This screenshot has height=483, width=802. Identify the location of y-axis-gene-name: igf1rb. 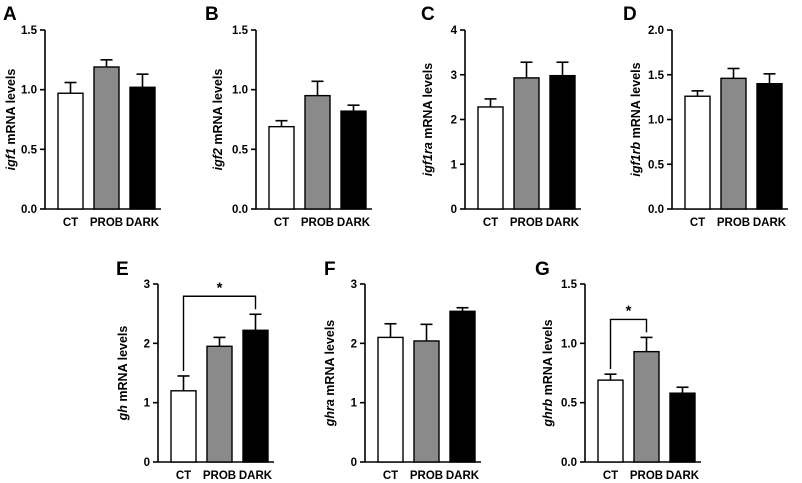
(636, 158).